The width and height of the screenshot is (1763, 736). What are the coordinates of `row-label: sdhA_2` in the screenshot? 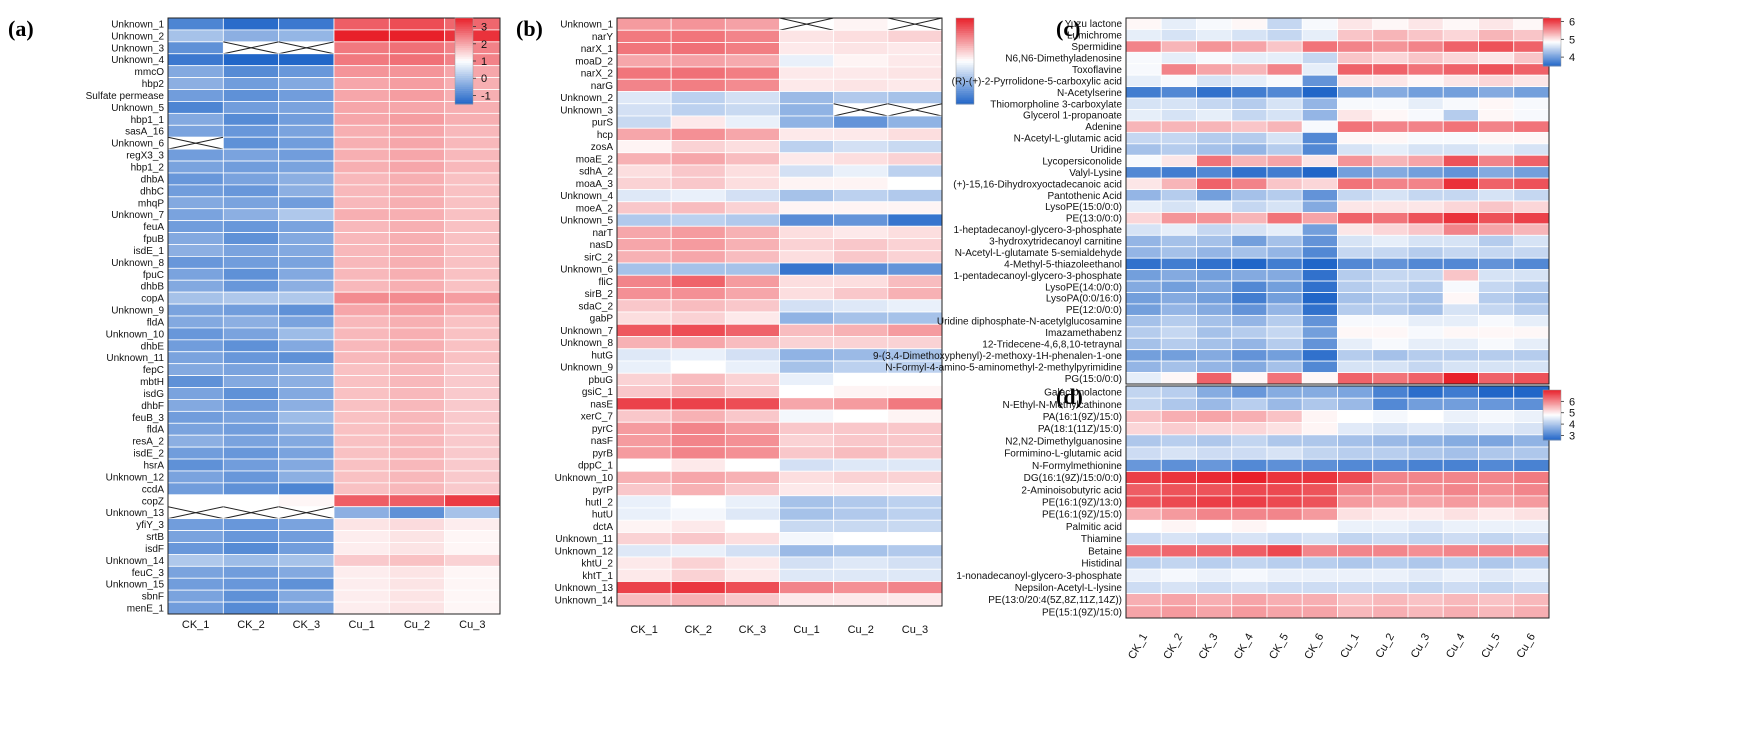 It's located at (596, 172).